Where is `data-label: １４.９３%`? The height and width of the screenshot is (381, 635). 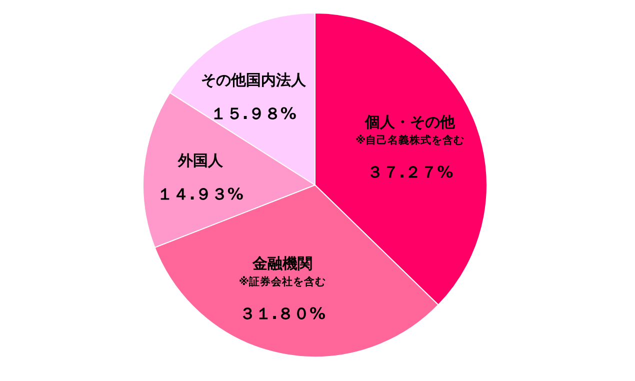 data-label: １４.９３% is located at coordinates (200, 194).